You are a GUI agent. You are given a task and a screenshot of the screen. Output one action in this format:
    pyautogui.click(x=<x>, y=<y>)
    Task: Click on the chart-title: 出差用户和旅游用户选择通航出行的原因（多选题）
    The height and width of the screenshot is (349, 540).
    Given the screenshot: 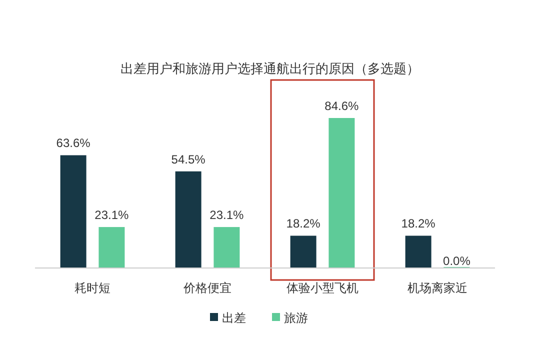 What is the action you would take?
    pyautogui.click(x=270, y=68)
    